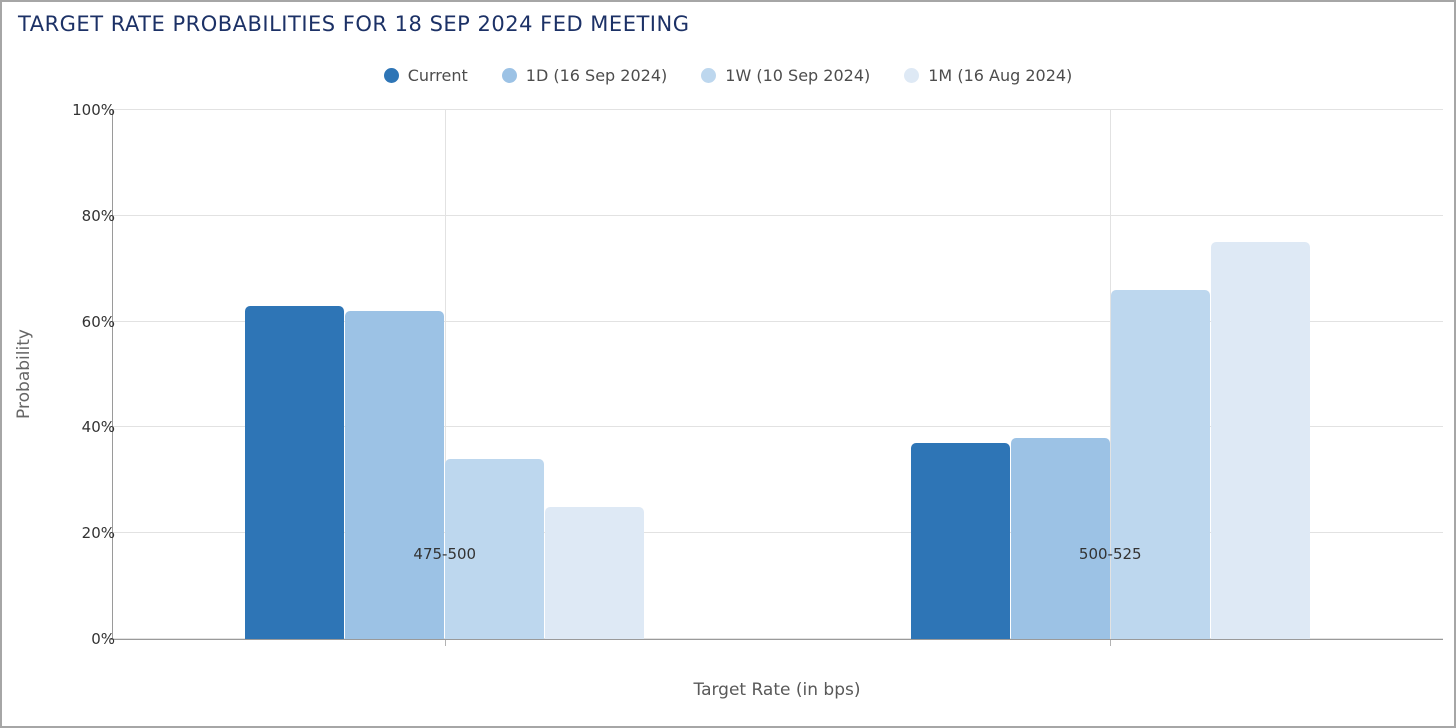 This screenshot has height=728, width=1456. Describe the element at coordinates (596, 75) in the screenshot. I see `legend-label: 1D (16 Sep 2024)` at that location.